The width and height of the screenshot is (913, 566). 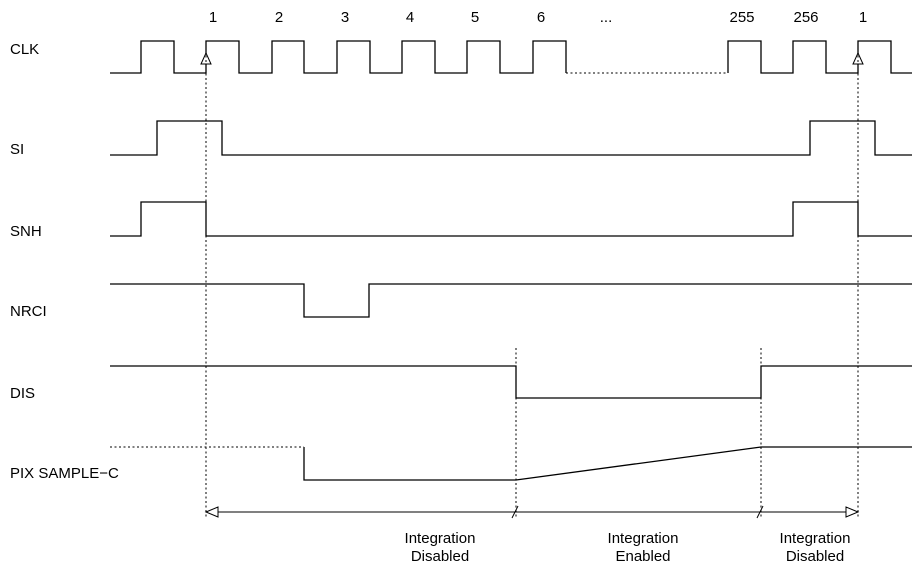 What do you see at coordinates (345, 17) in the screenshot?
I see `clock-number-3: 3` at bounding box center [345, 17].